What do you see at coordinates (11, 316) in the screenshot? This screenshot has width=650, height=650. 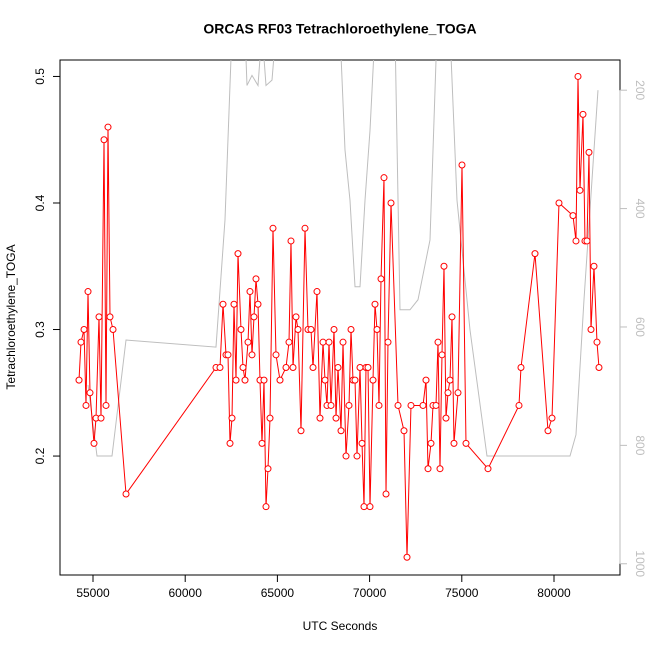 I see `y-axis-title: Tetrachloroethylene_TOGA` at bounding box center [11, 316].